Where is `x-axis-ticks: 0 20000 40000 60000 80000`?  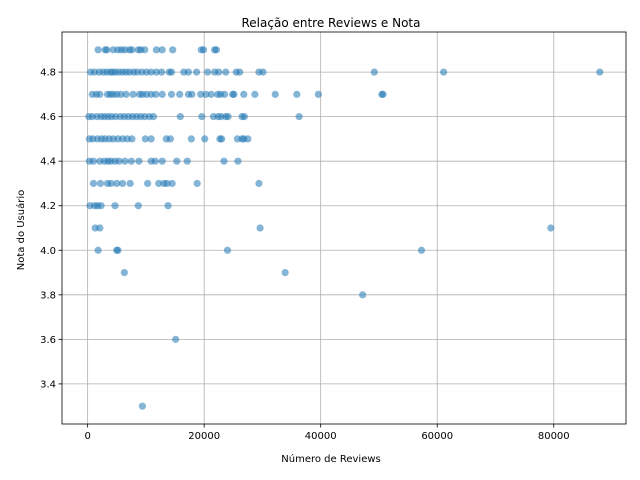 x-axis-ticks: 0 20000 40000 60000 80000 is located at coordinates (327, 433).